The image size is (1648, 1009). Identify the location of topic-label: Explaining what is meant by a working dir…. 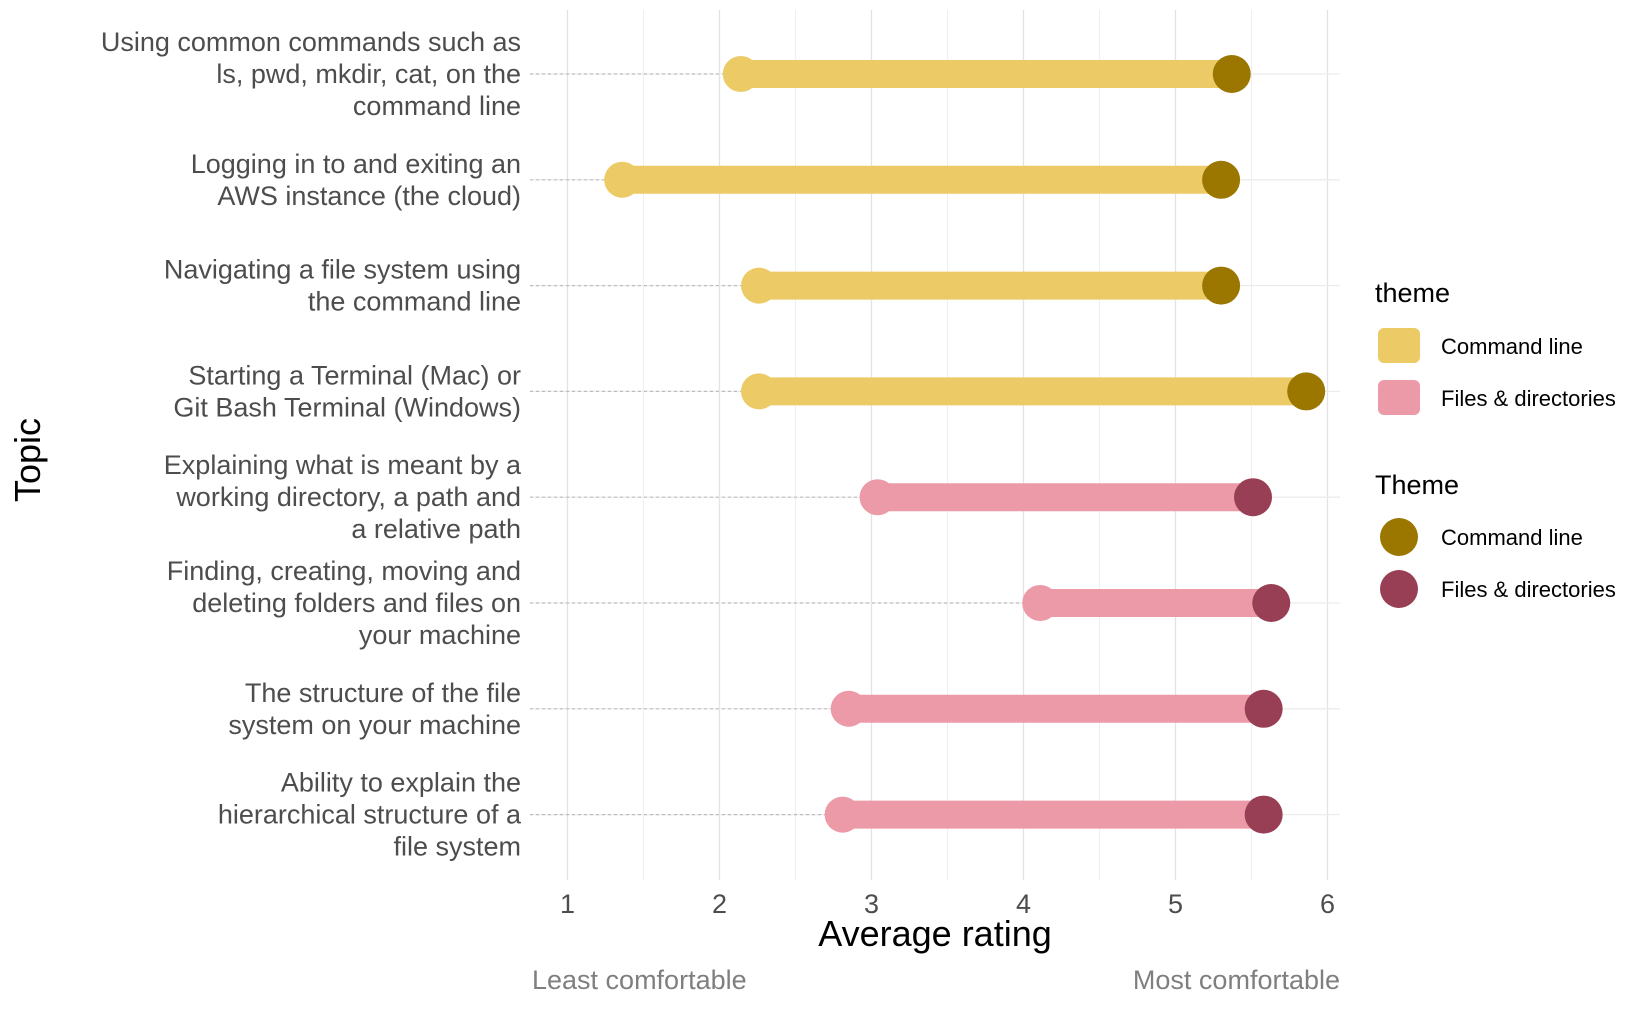
(343, 497).